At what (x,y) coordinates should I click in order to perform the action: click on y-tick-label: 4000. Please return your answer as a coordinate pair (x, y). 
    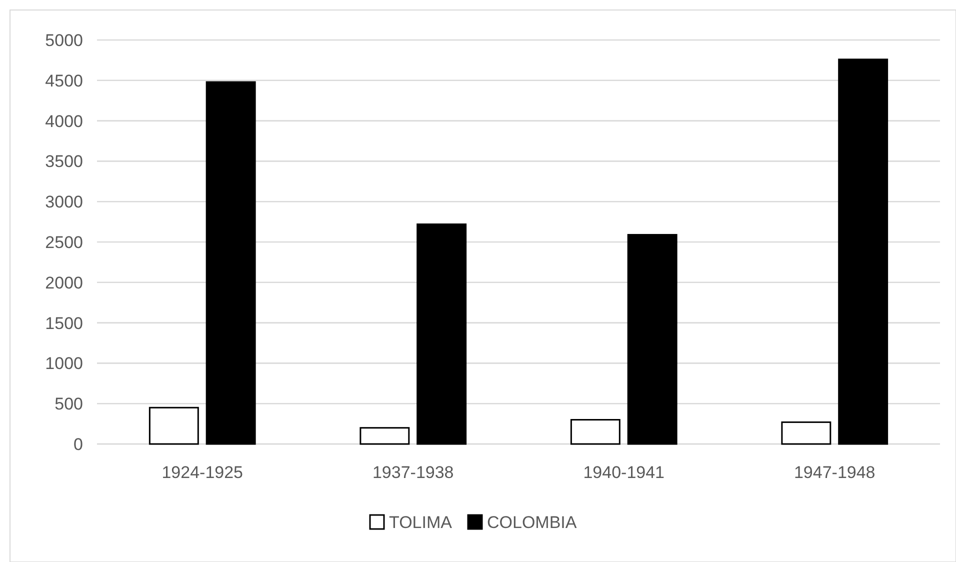
    Looking at the image, I should click on (64, 121).